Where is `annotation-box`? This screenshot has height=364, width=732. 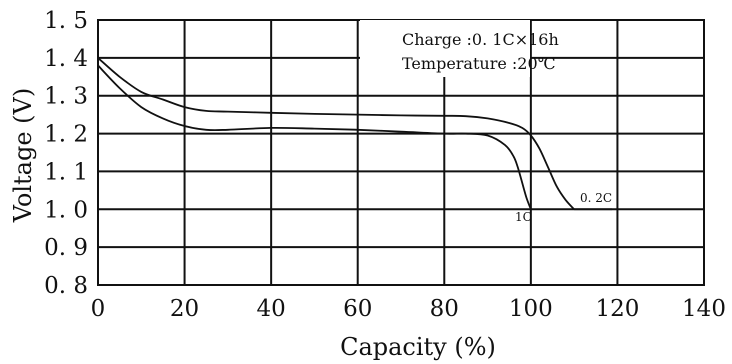
annotation-box is located at coordinates (445, 48).